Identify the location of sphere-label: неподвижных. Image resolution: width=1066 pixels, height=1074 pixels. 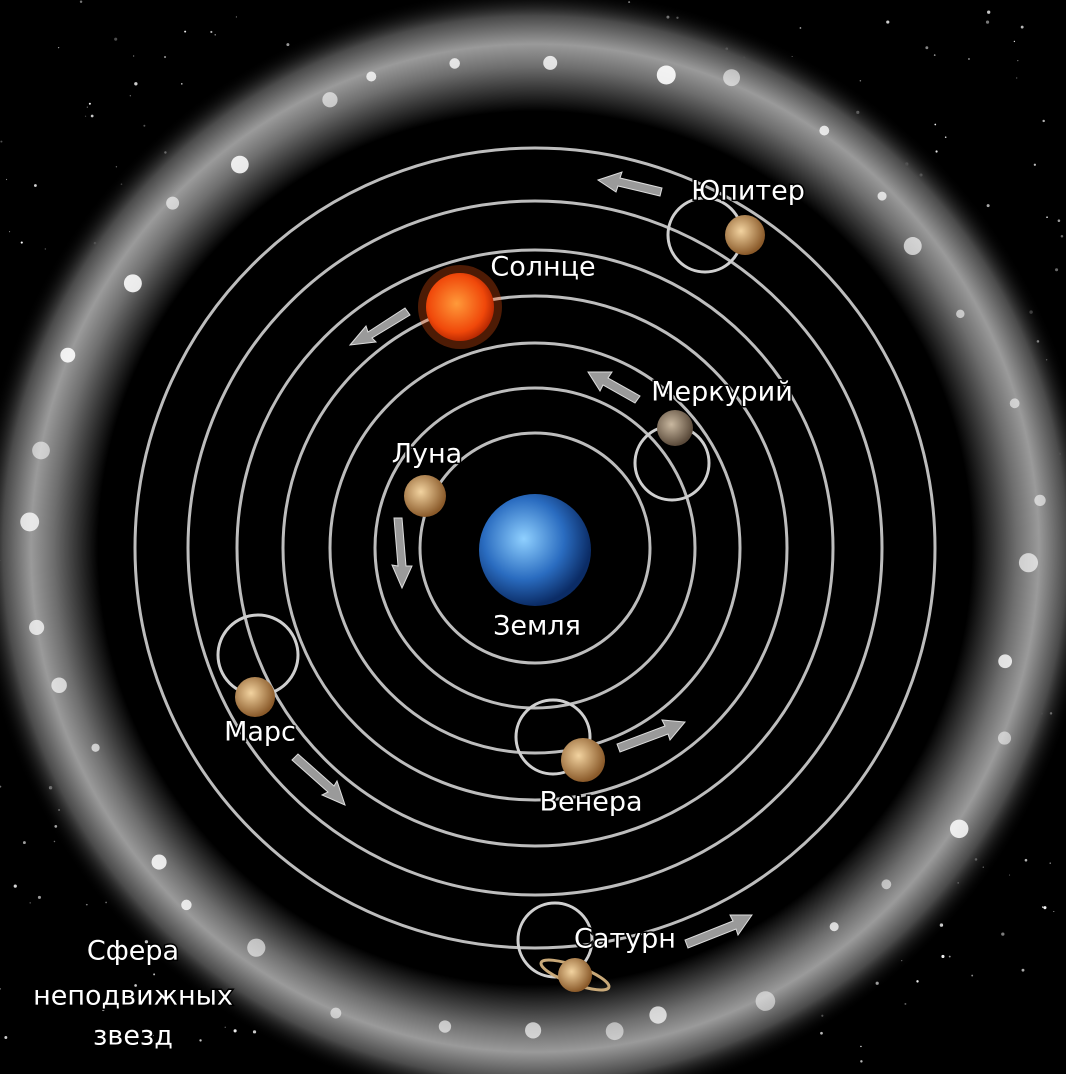
(133, 996).